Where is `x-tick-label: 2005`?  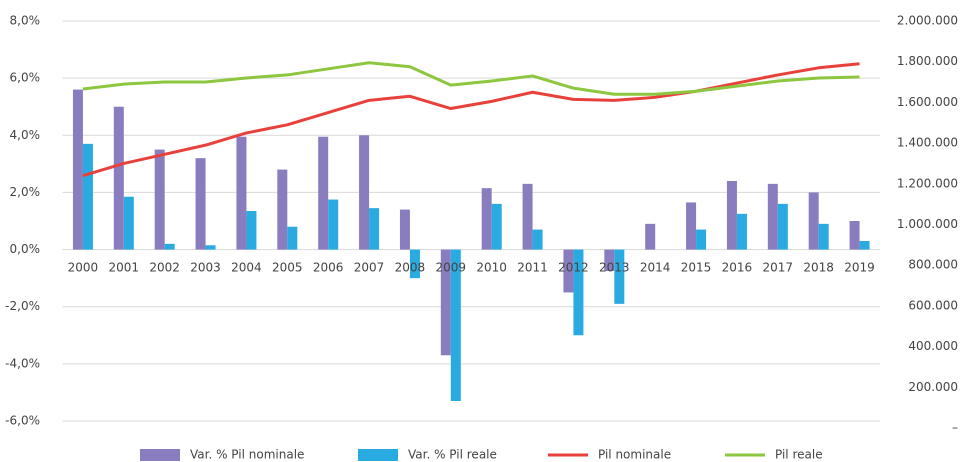
x-tick-label: 2005 is located at coordinates (287, 268).